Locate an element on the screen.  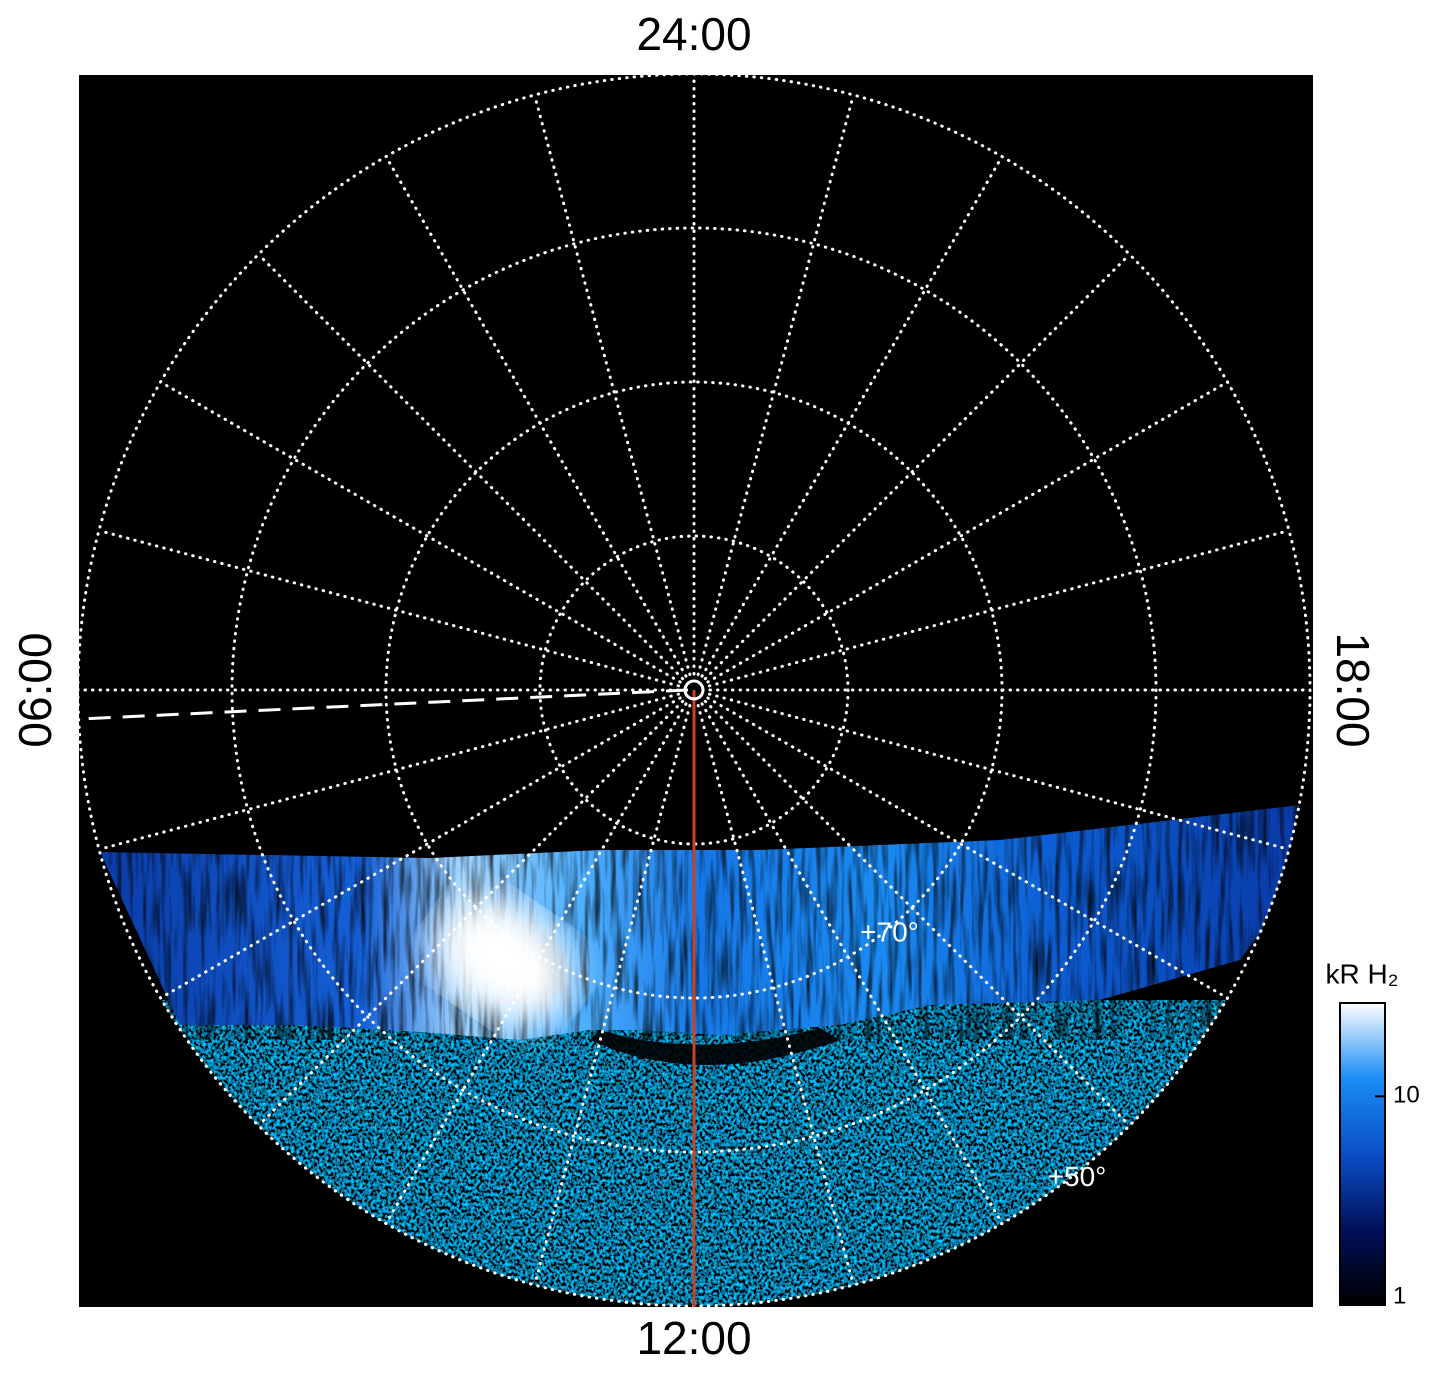
colorbar-tick-label: 1 is located at coordinates (1399, 1295).